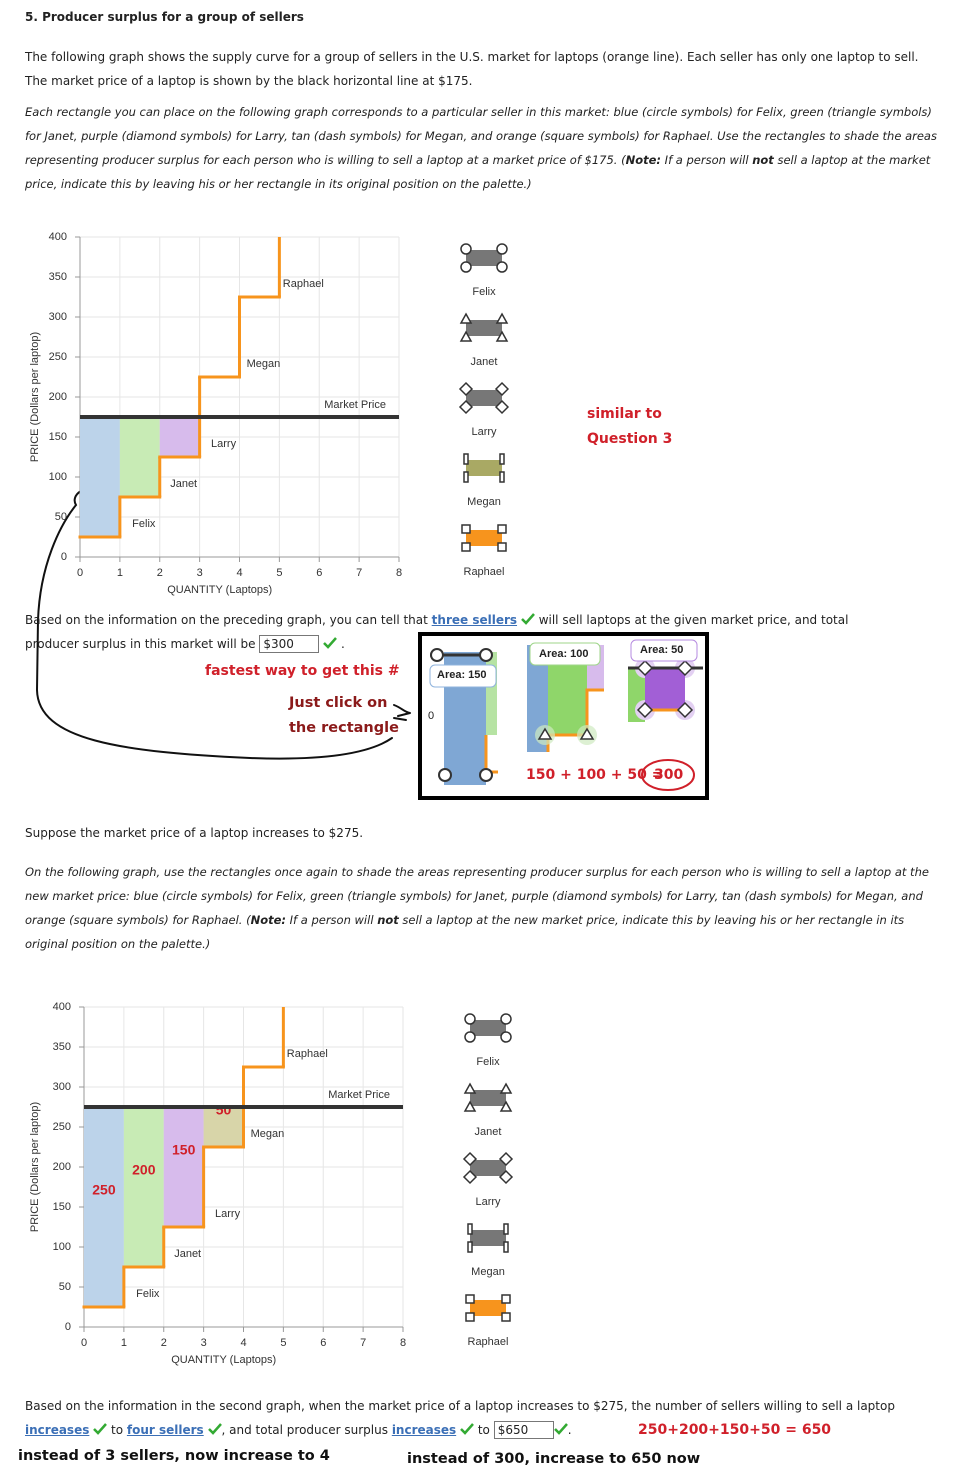 This screenshot has width=960, height=1476. What do you see at coordinates (523, 1430) in the screenshot?
I see `input: $650` at bounding box center [523, 1430].